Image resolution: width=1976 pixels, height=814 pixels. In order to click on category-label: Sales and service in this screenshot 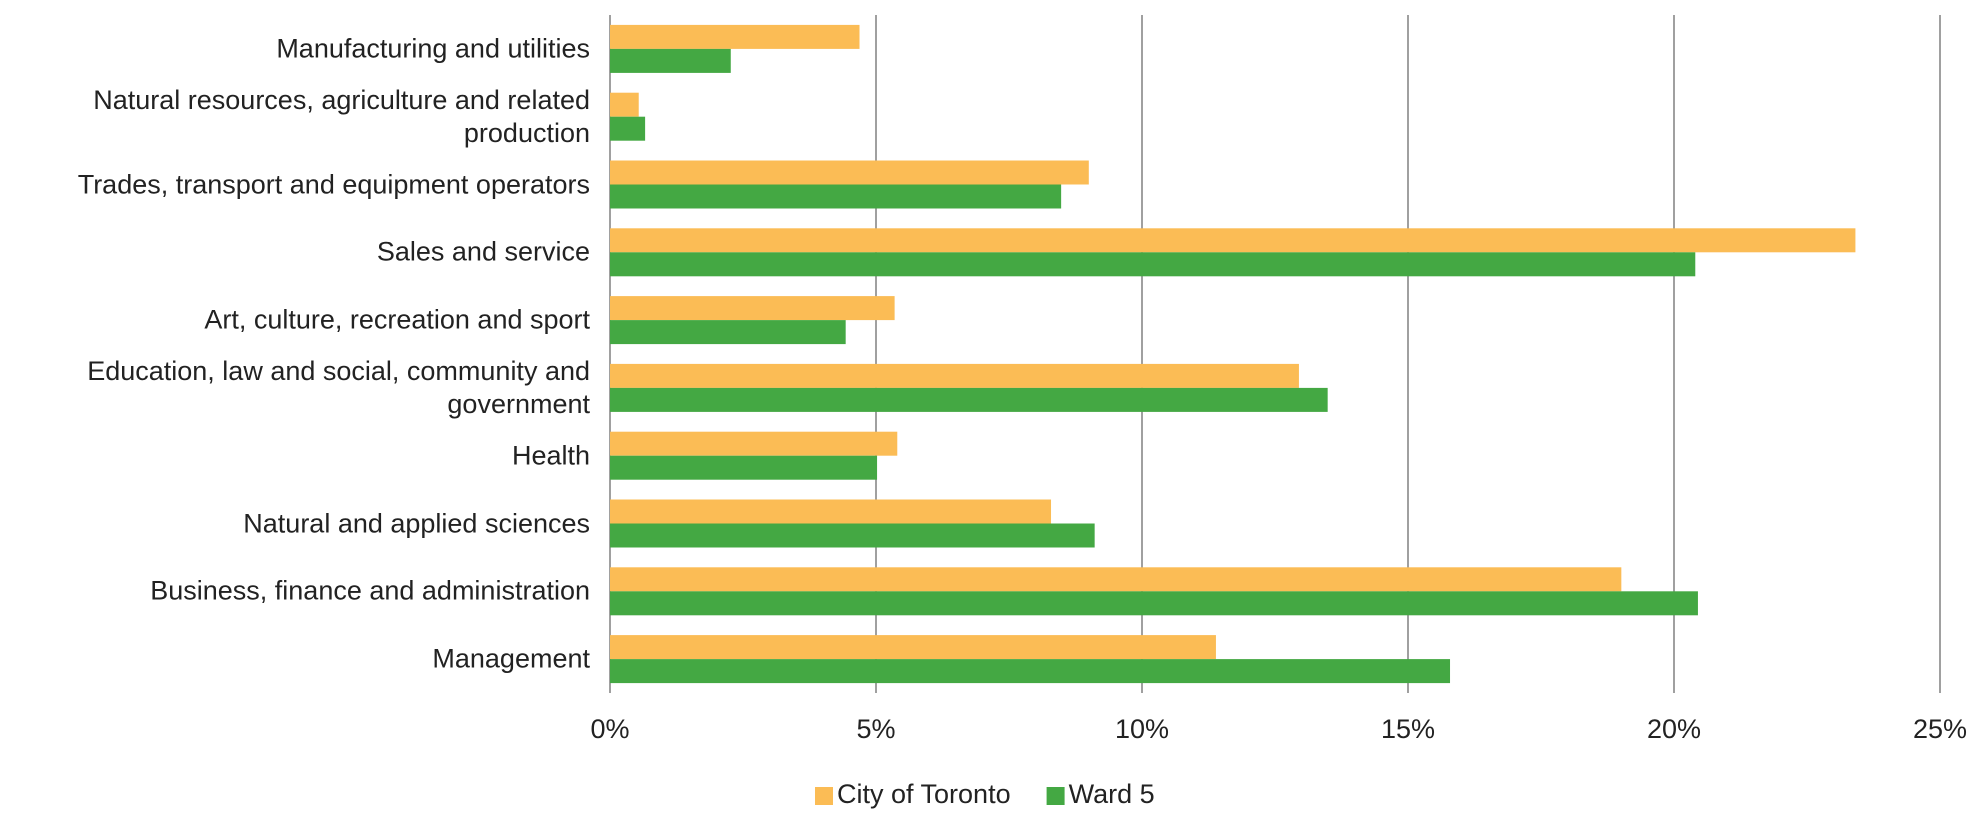, I will do `click(483, 251)`.